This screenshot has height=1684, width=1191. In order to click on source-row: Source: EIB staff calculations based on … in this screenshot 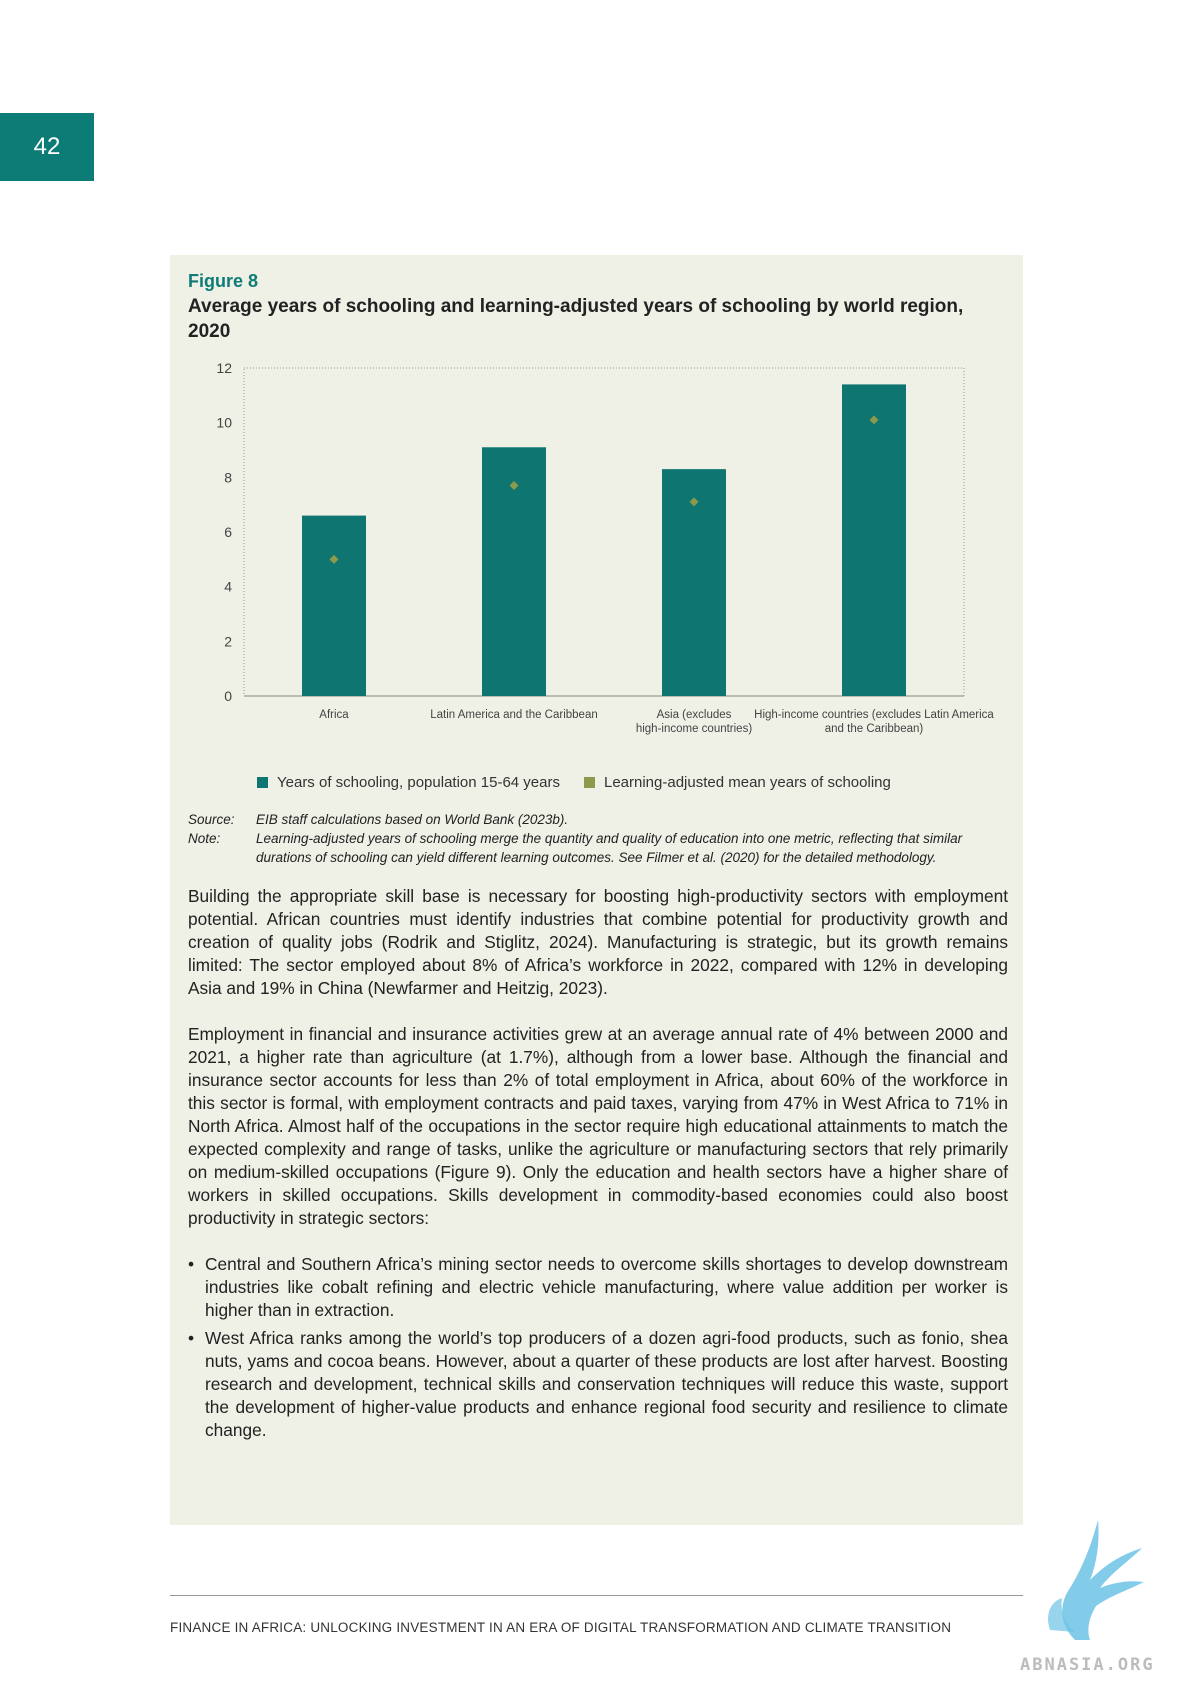, I will do `click(598, 819)`.